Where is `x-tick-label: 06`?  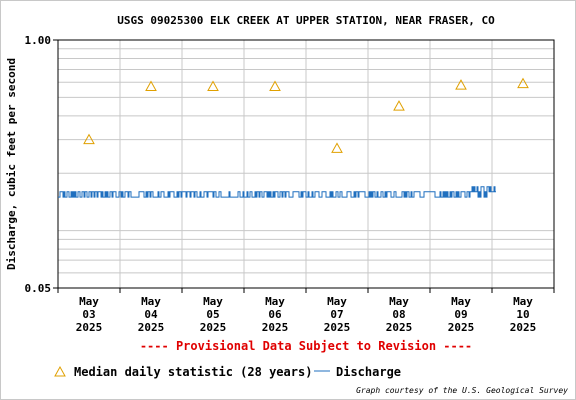 x-tick-label: 06 is located at coordinates (275, 314).